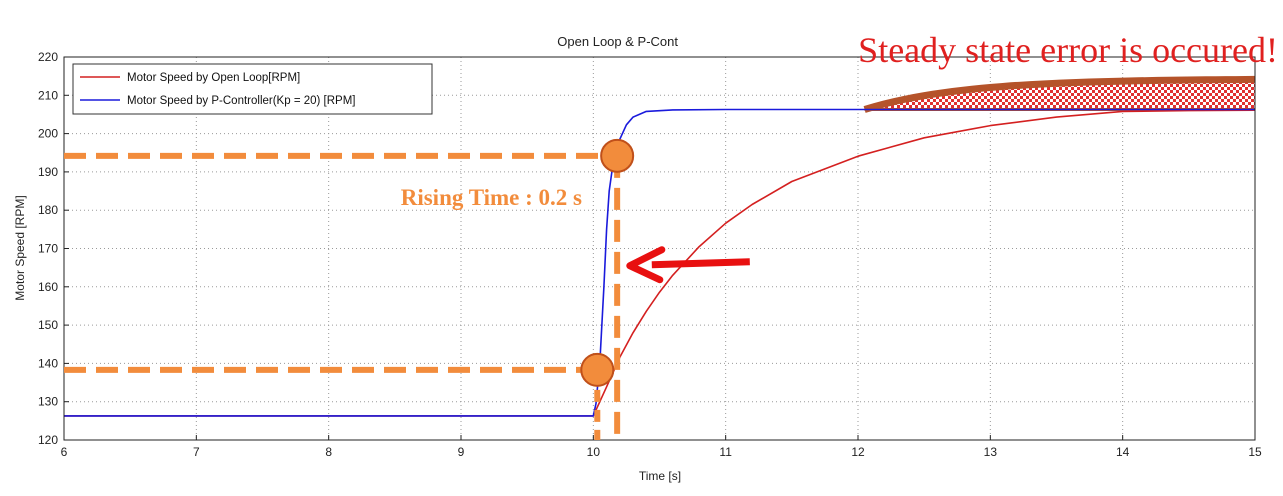  I want to click on y-tick-label-210: 210, so click(48, 95).